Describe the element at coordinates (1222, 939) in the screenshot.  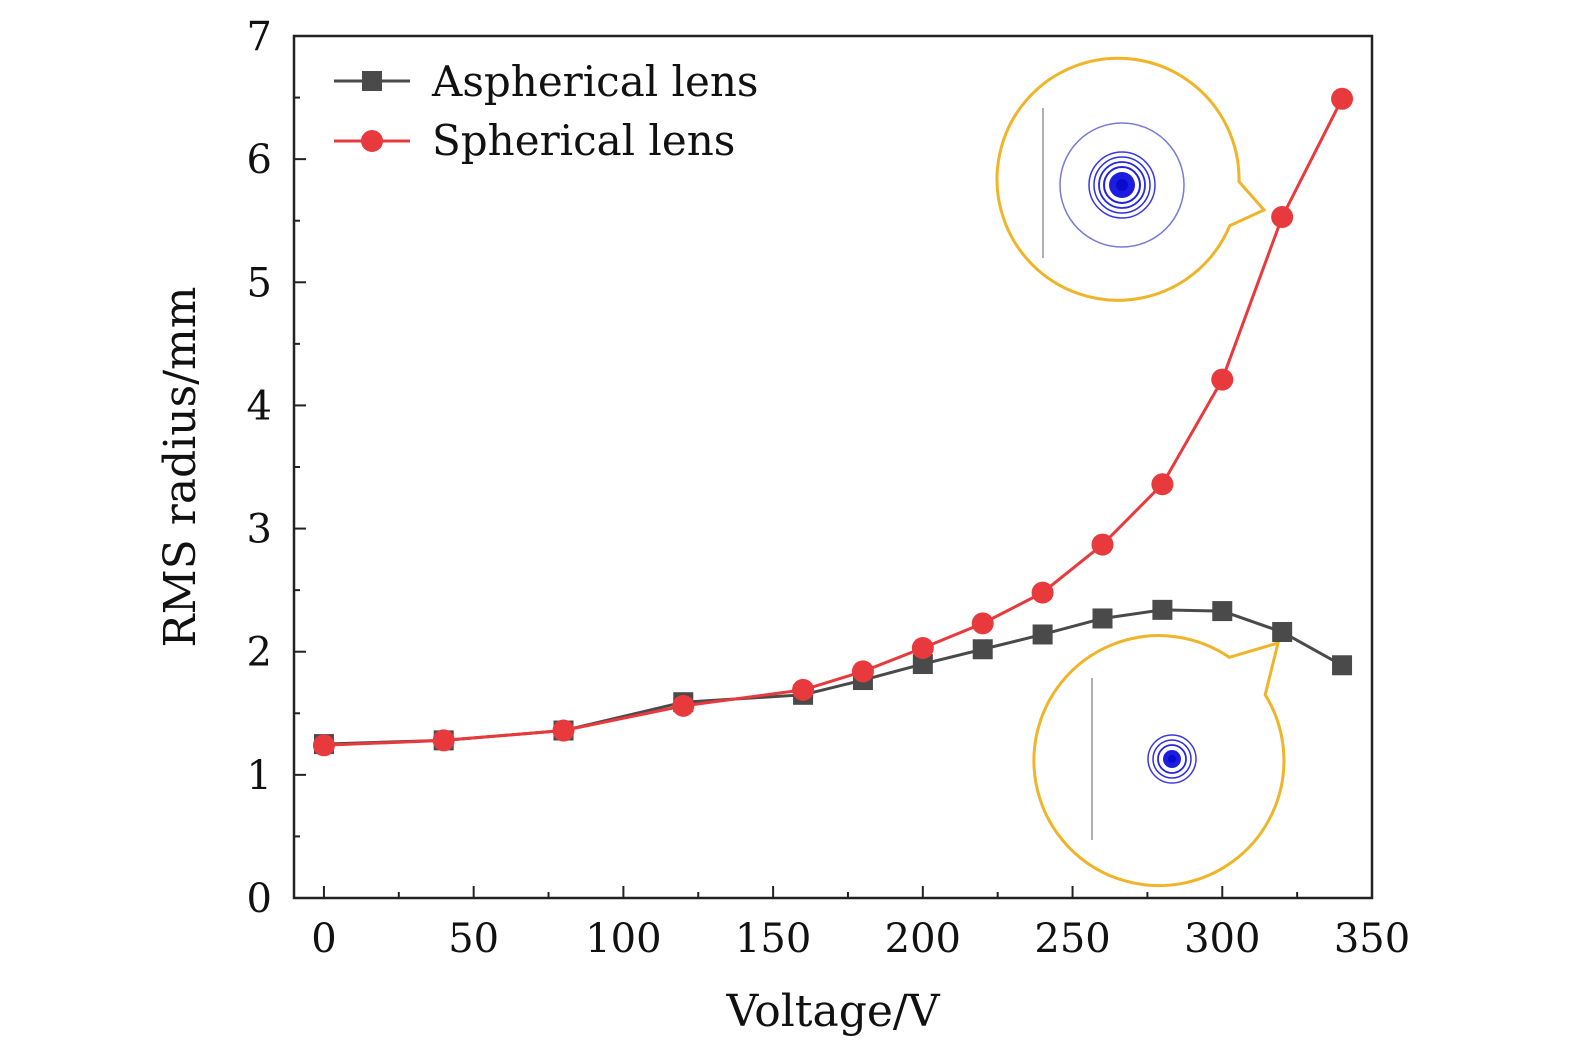
I see `x-tick-label: 300` at that location.